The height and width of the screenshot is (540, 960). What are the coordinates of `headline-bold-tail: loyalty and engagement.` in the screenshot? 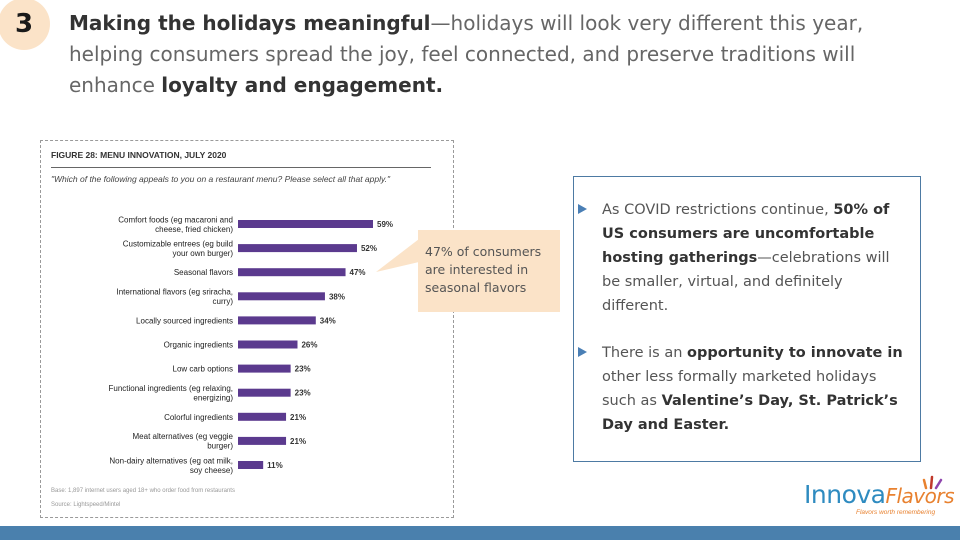 It's located at (302, 85).